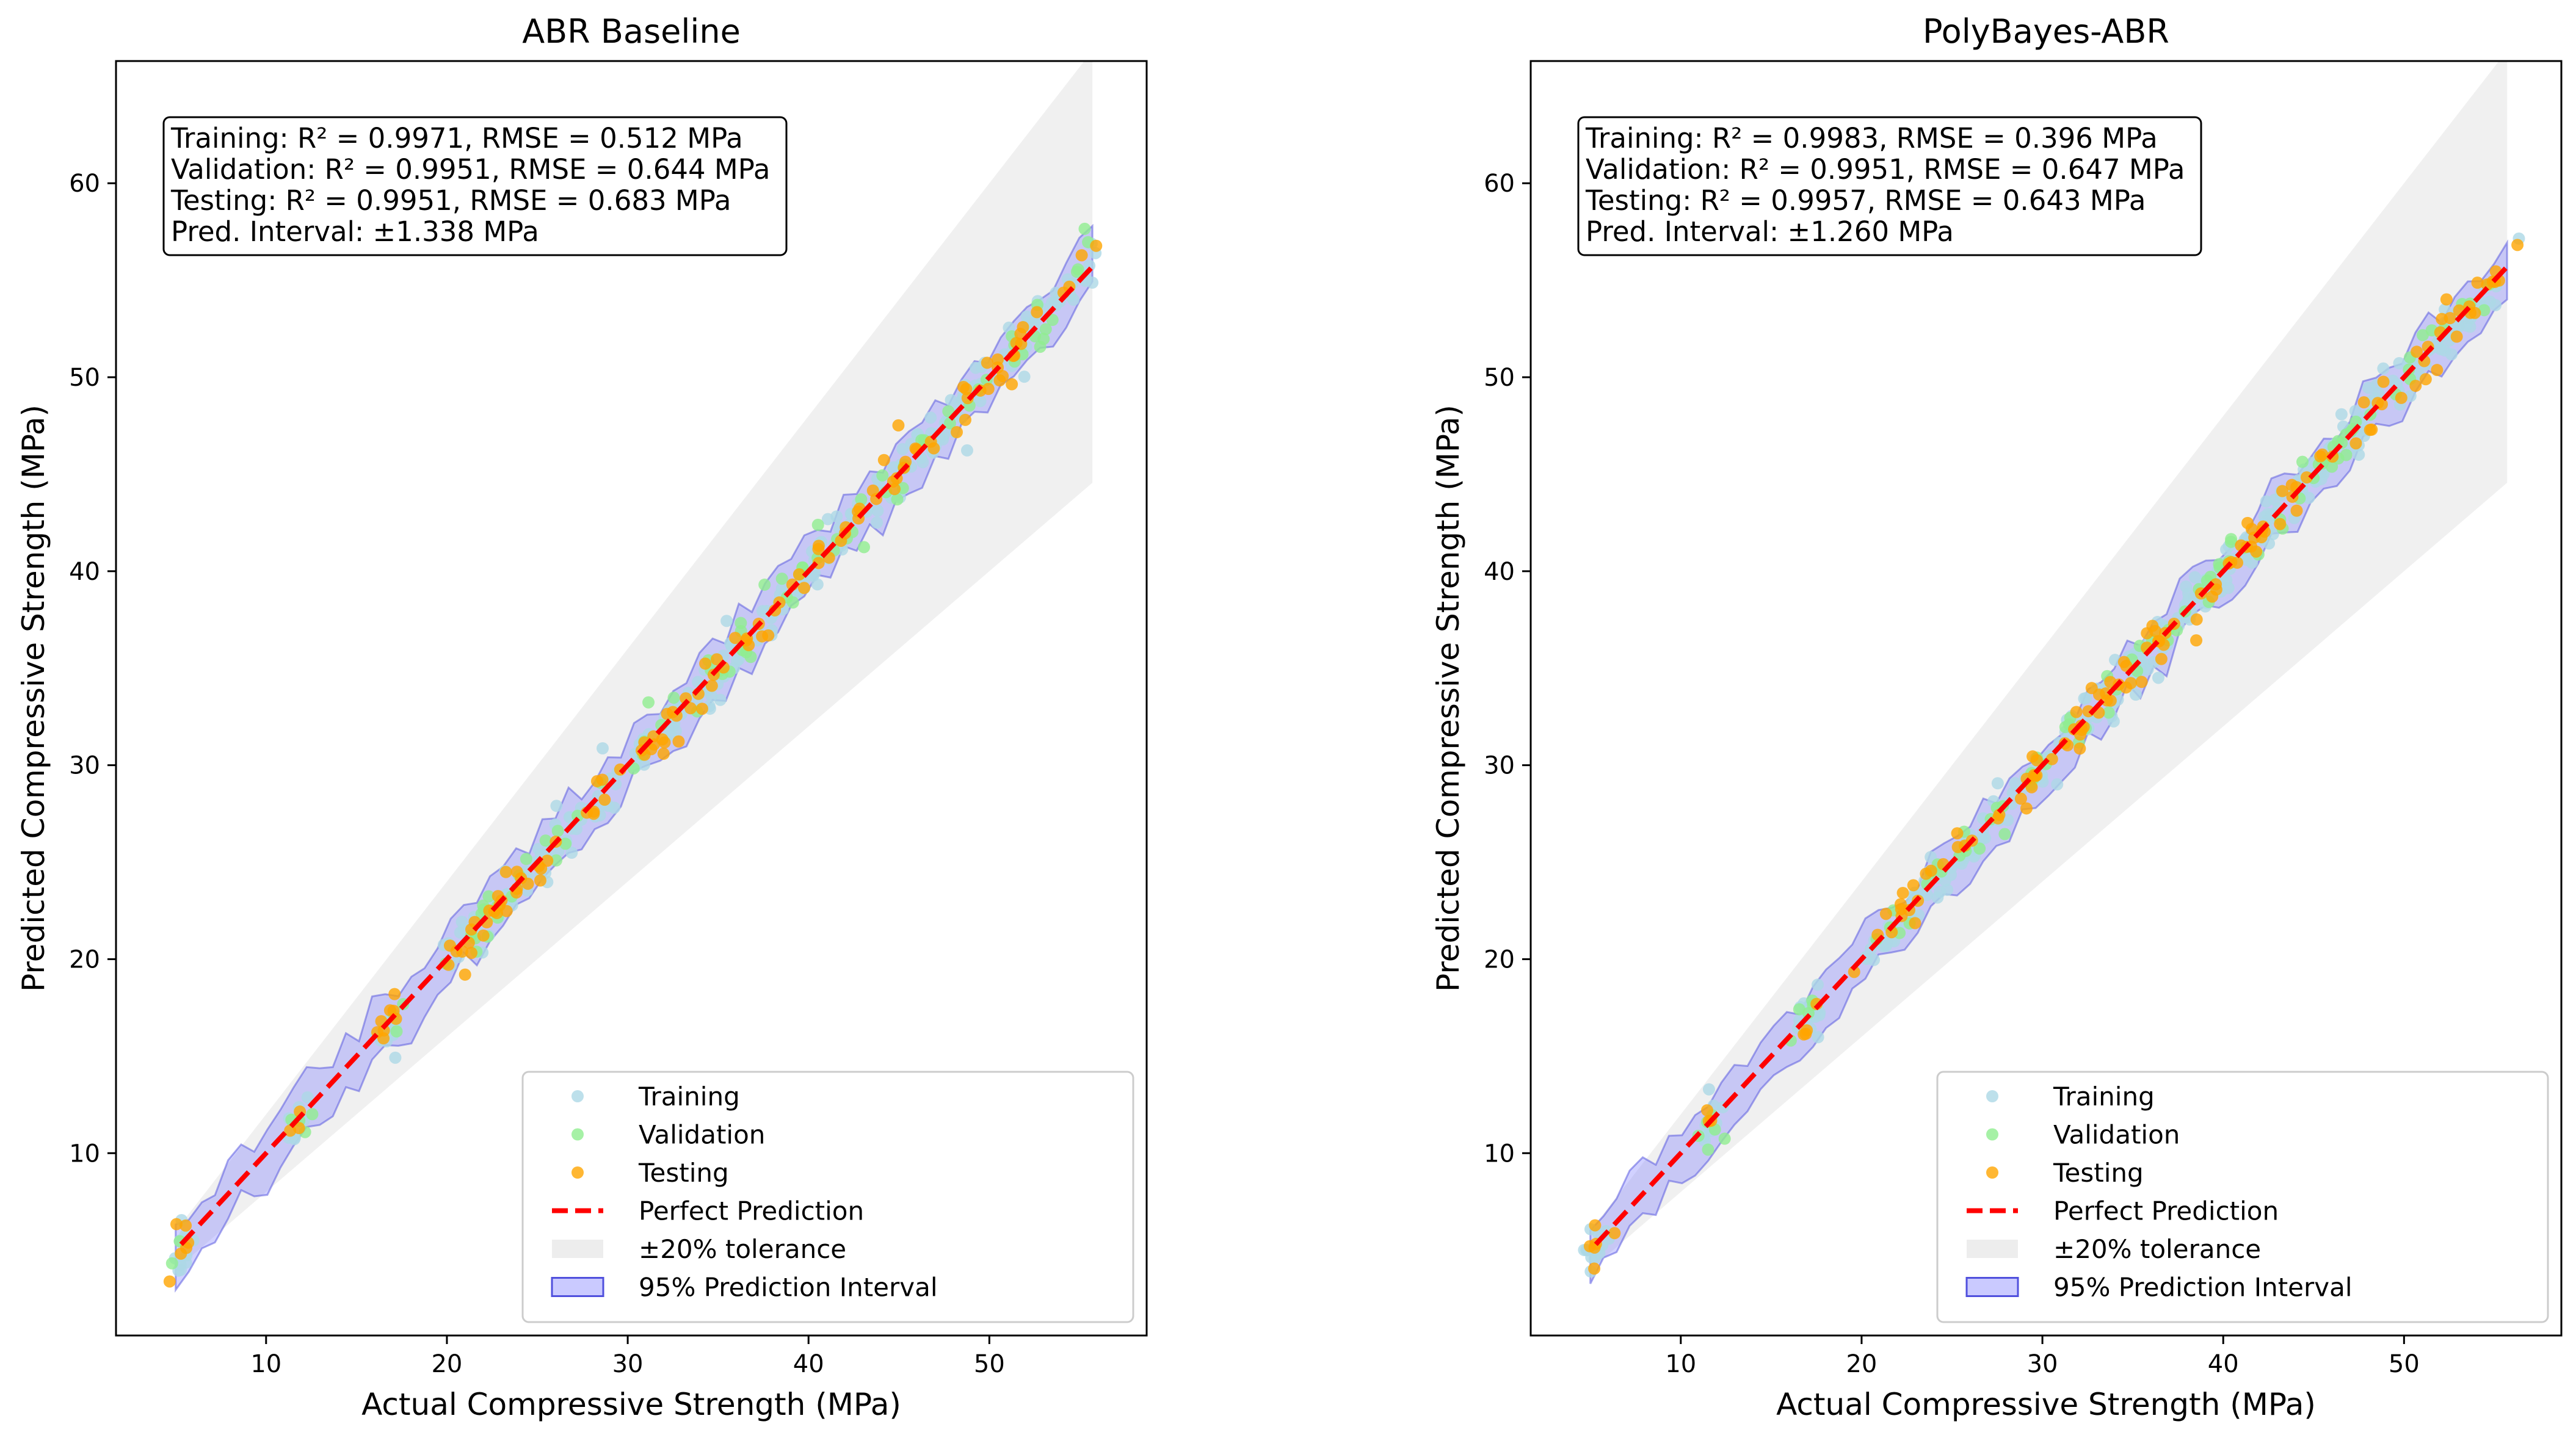  Describe the element at coordinates (84, 959) in the screenshot. I see `y-tick-label: 20` at that location.